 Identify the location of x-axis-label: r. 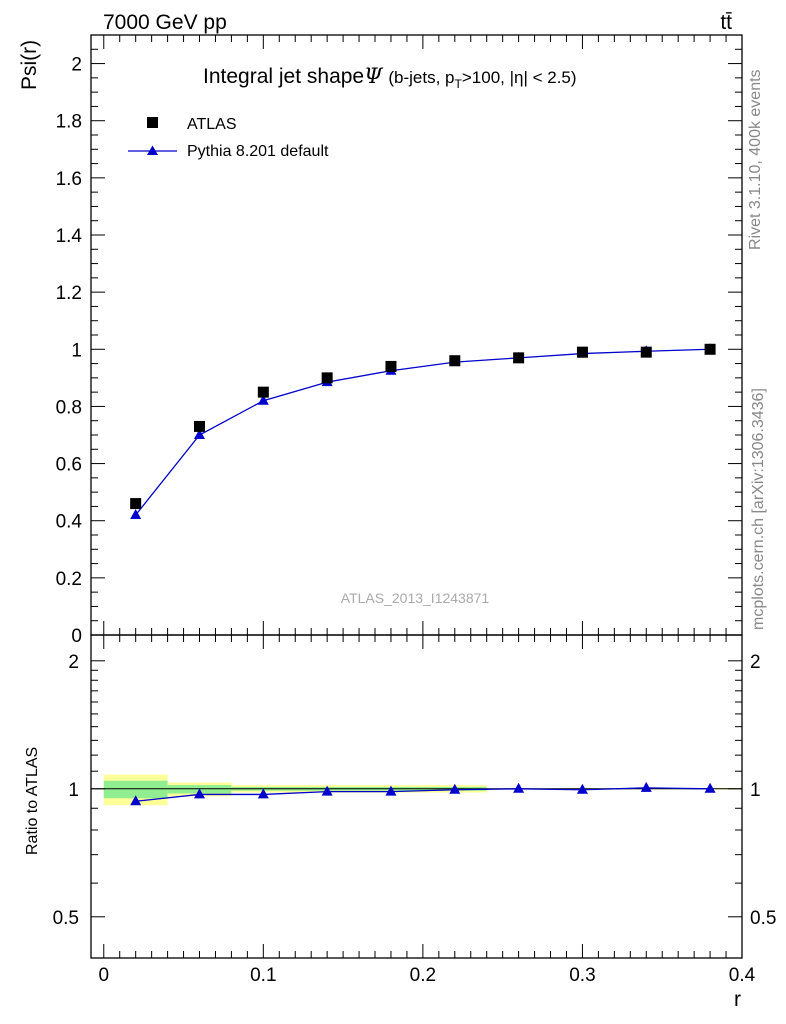
(737, 999).